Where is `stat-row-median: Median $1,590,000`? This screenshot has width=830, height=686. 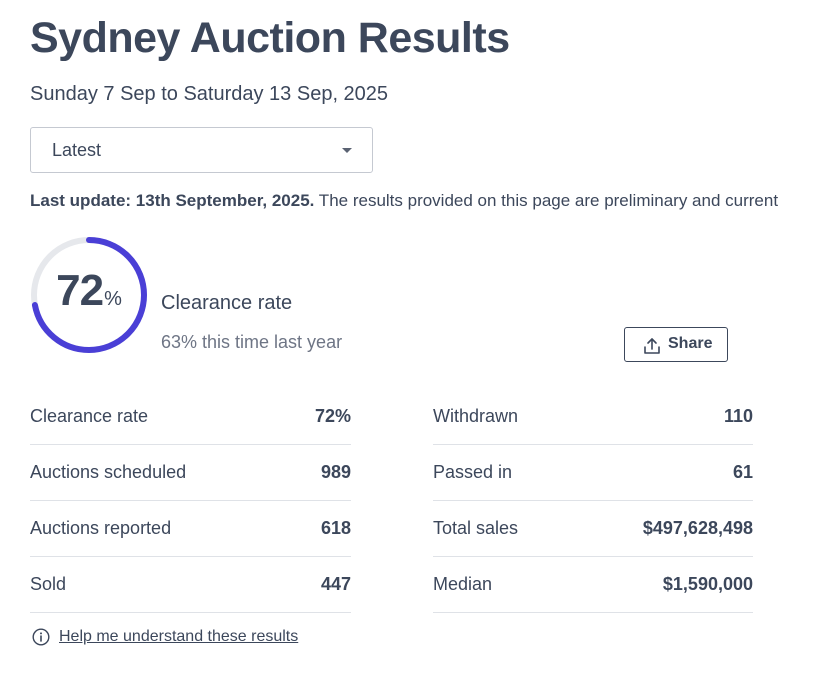
stat-row-median: Median $1,590,000 is located at coordinates (593, 585).